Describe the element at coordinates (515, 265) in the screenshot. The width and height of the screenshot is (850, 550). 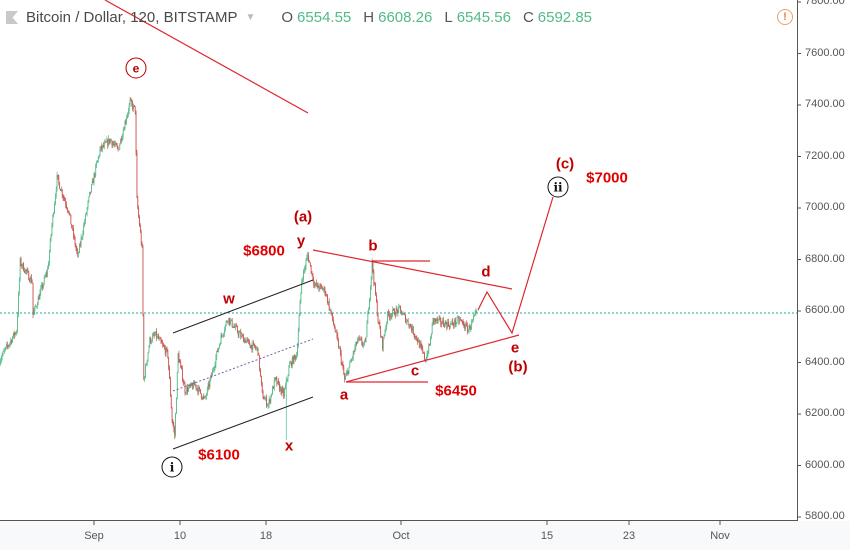
I see `projection-path` at that location.